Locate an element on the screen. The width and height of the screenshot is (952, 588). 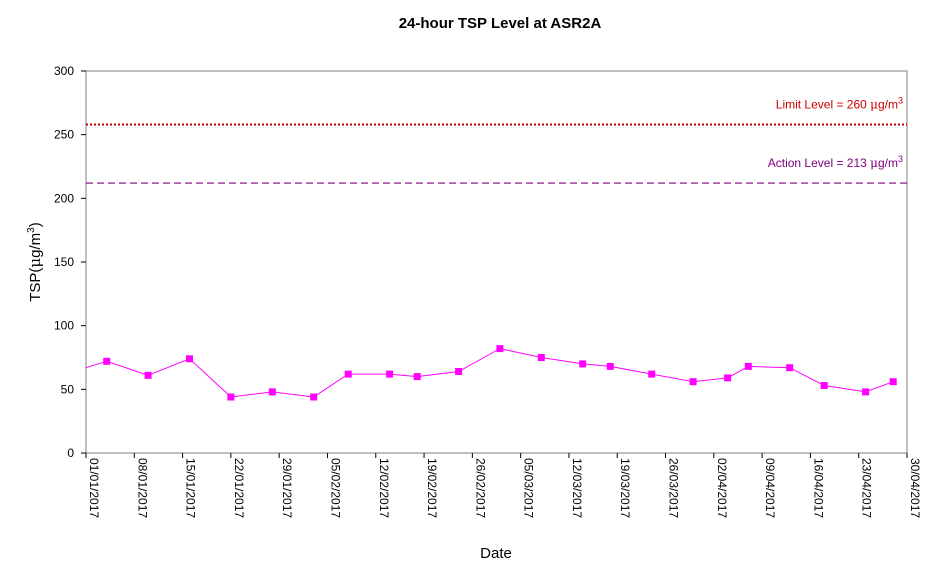
series-layer is located at coordinates (491, 373).